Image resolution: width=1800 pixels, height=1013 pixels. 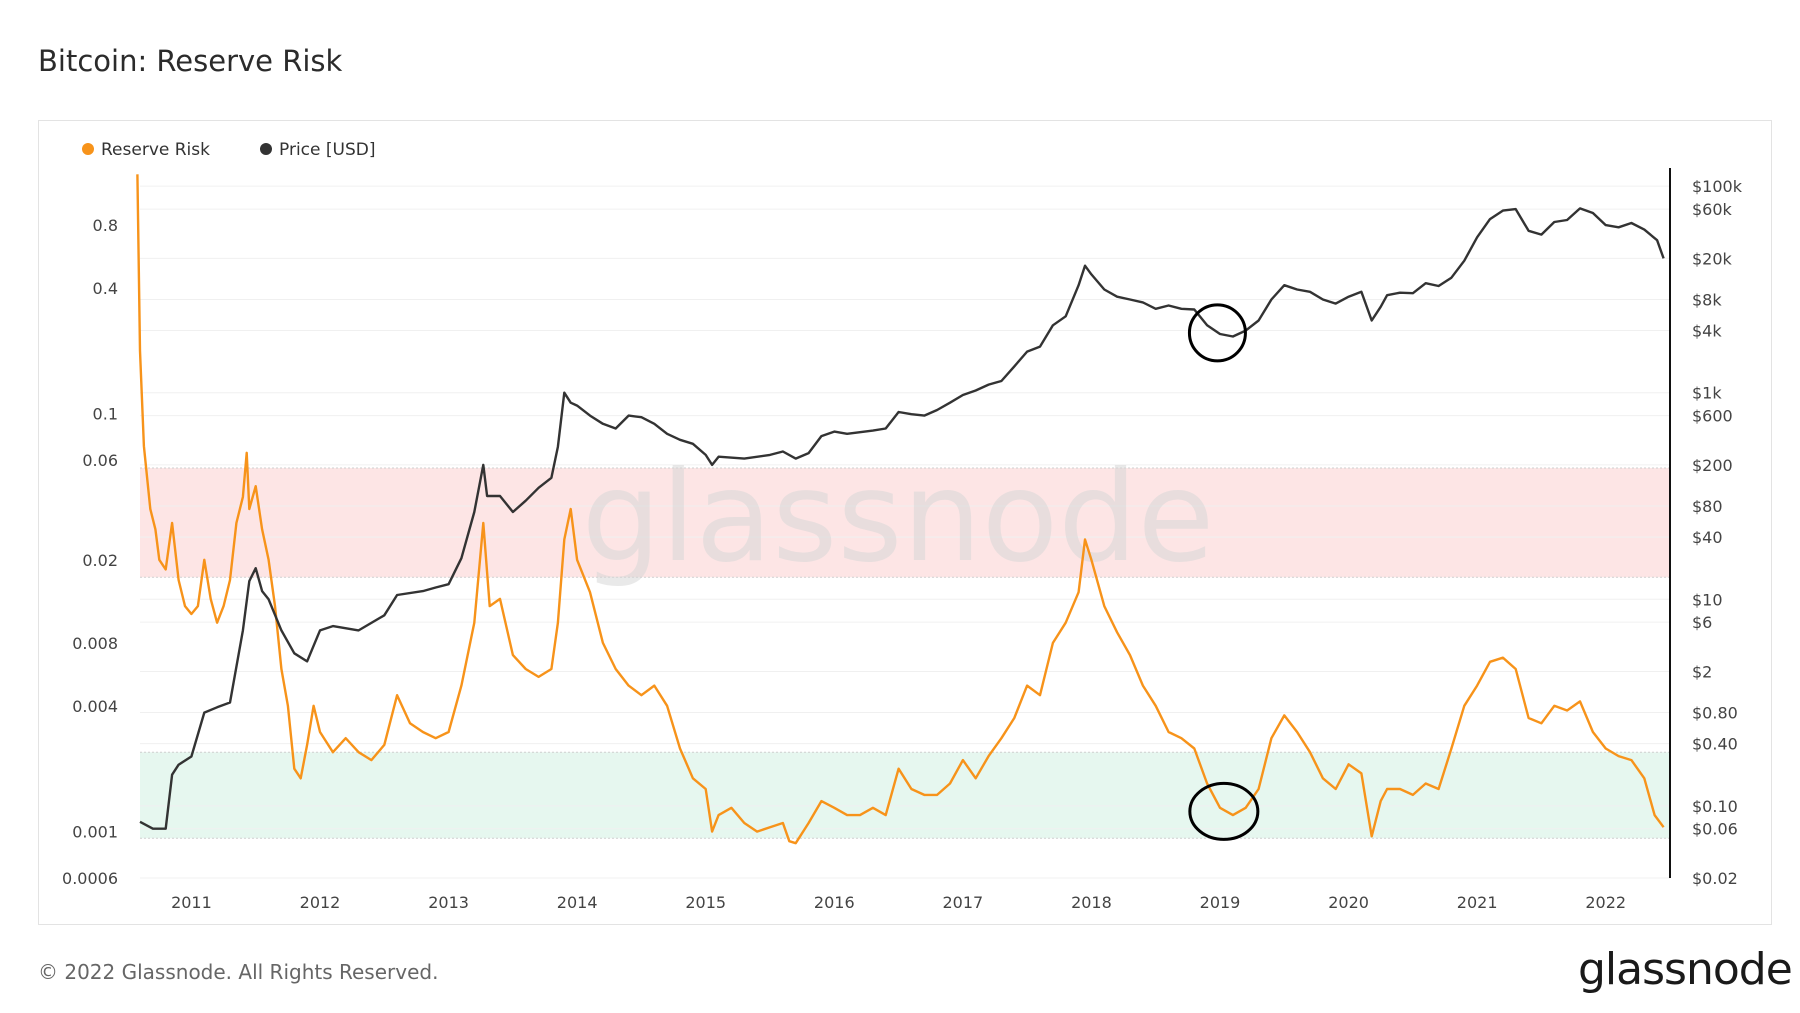 I want to click on y-right-tick-label: $0.10, so click(x=1715, y=806).